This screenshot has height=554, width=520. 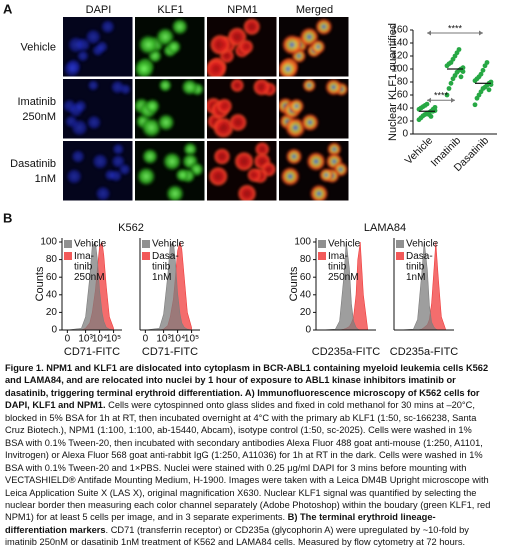 What do you see at coordinates (39, 117) in the screenshot?
I see `row-label: 250nM` at bounding box center [39, 117].